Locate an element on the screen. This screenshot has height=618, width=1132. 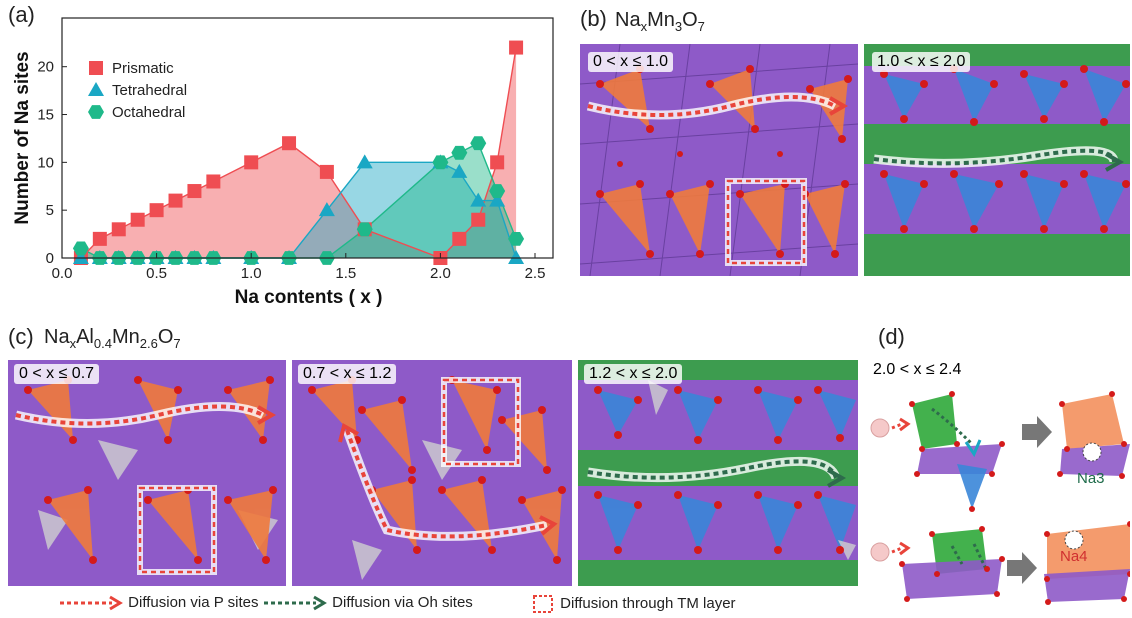
structure-c2: 0.7 < x ≤ 1.2 is located at coordinates (432, 473).